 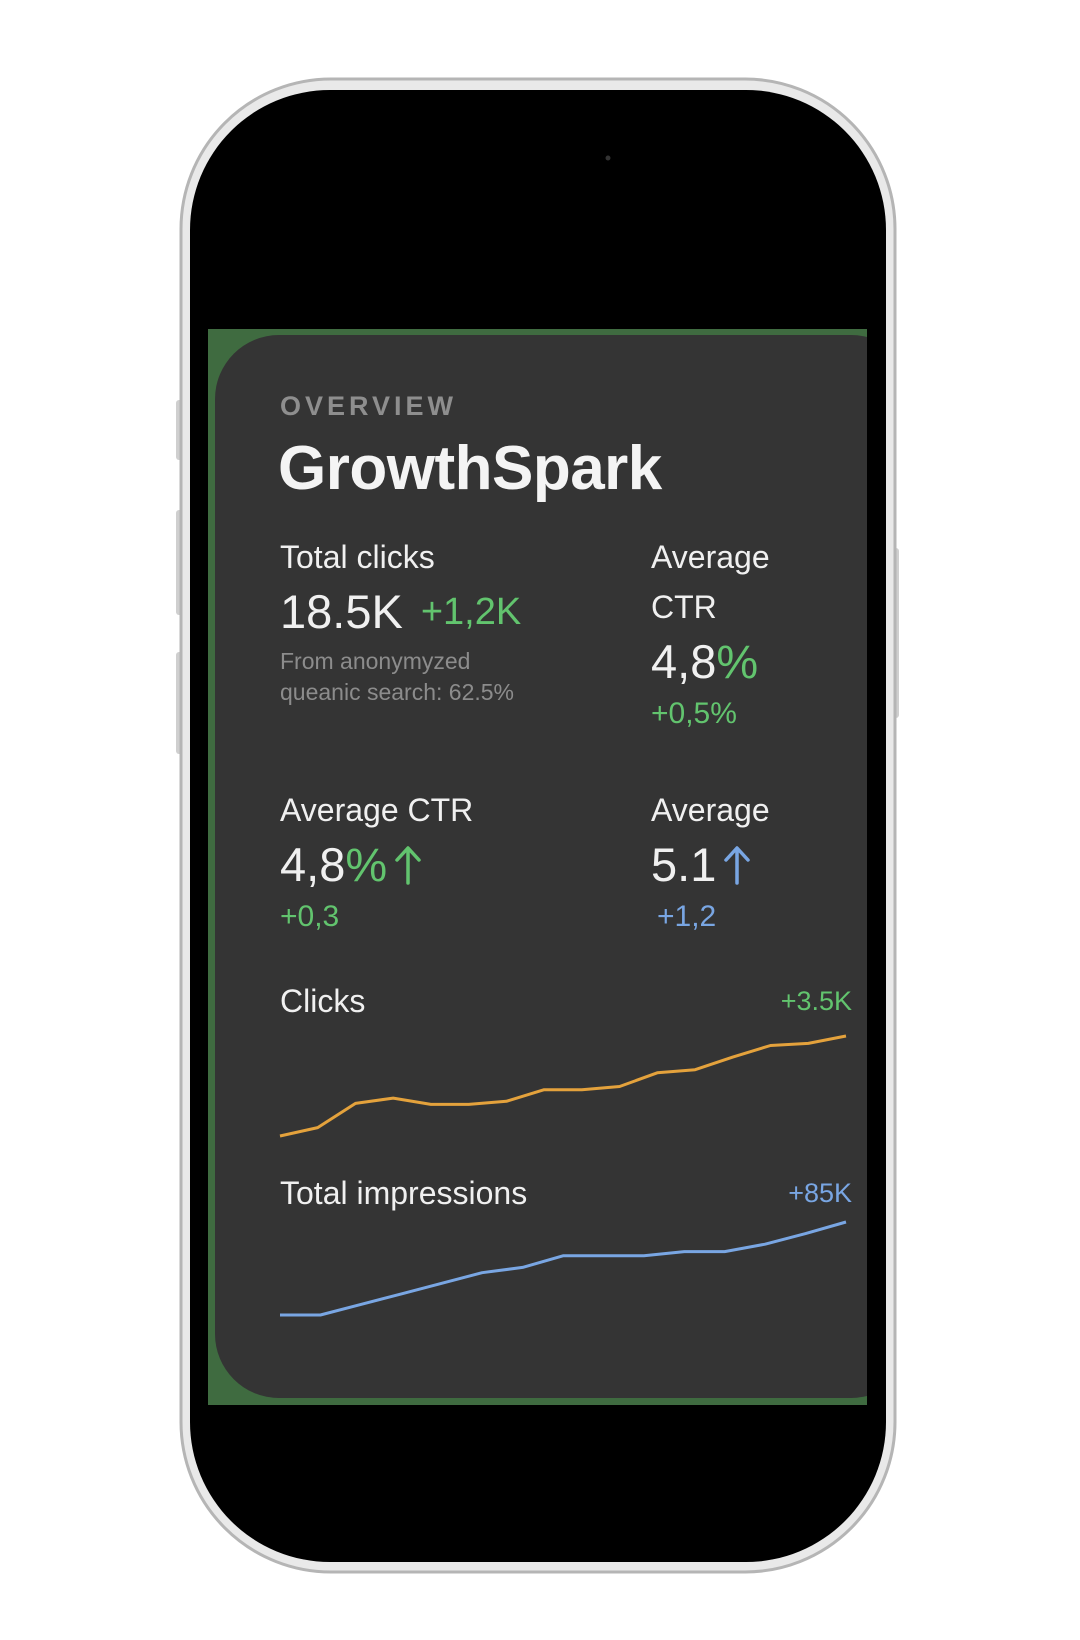 I want to click on sparkline-change: +3.5K, so click(x=816, y=1001).